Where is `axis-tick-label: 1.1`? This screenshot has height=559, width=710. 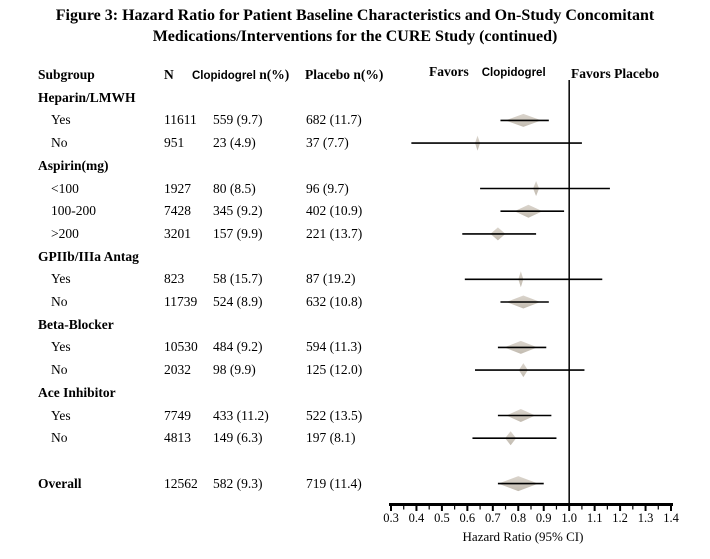 axis-tick-label: 1.1 is located at coordinates (595, 518).